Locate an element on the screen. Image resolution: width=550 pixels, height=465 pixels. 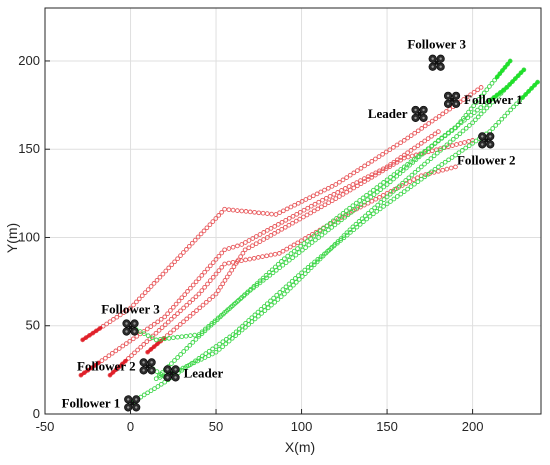
y-tick-label: 150 is located at coordinates (29, 148).